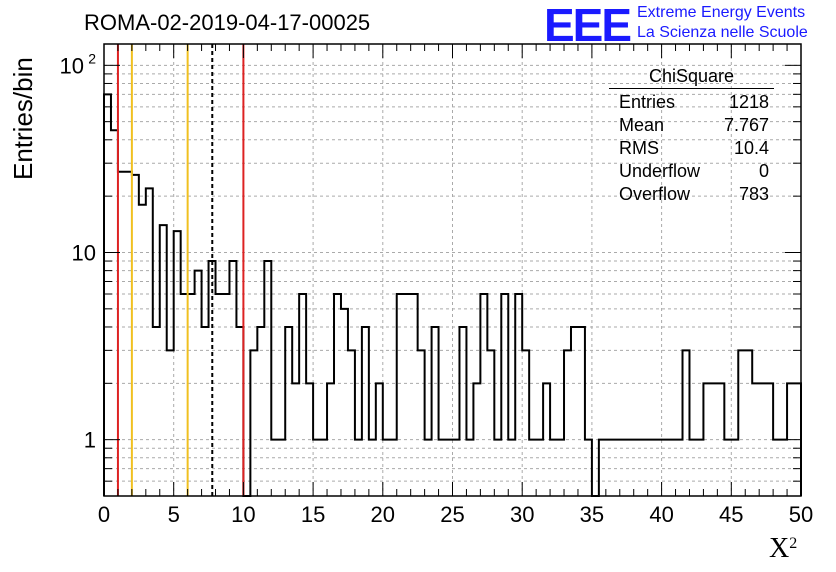 The width and height of the screenshot is (836, 572). Describe the element at coordinates (722, 32) in the screenshot. I see `logo-caption-line2: La Scienza nelle Scuole` at that location.